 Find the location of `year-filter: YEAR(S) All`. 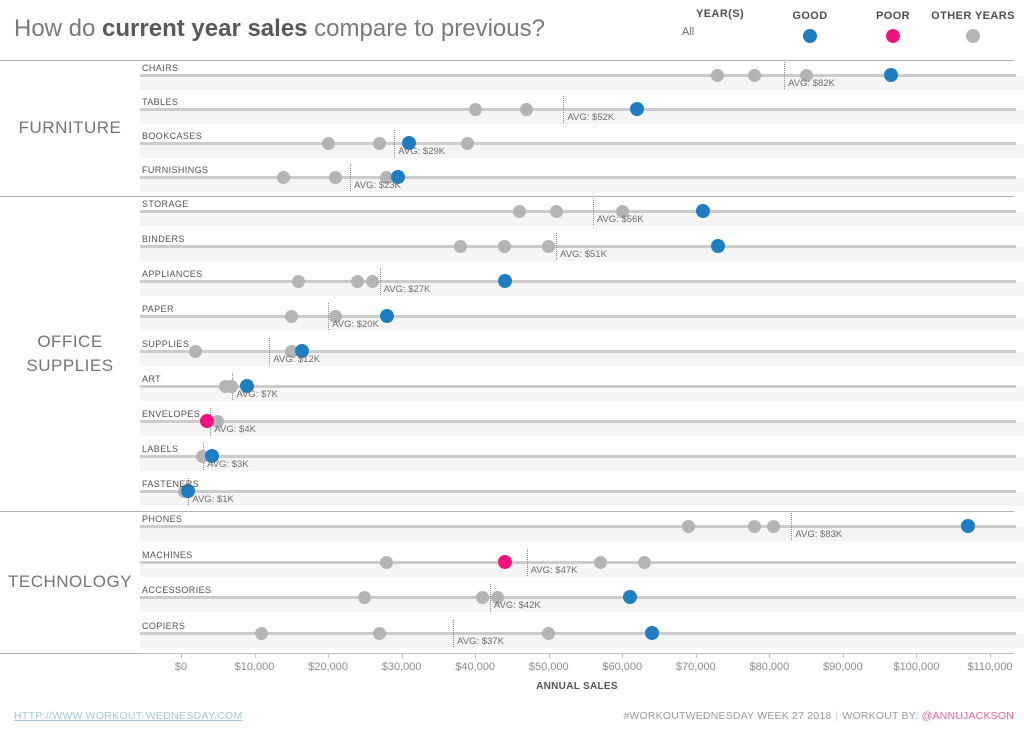

year-filter: YEAR(S) All is located at coordinates (717, 23).